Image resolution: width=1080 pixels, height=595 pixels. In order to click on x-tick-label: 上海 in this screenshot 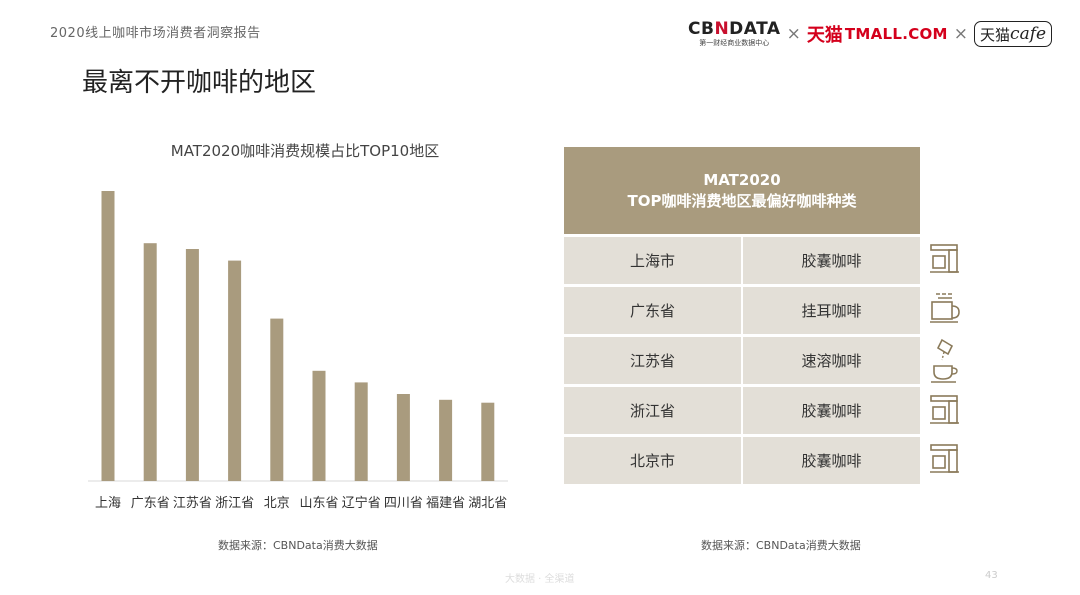, I will do `click(108, 503)`.